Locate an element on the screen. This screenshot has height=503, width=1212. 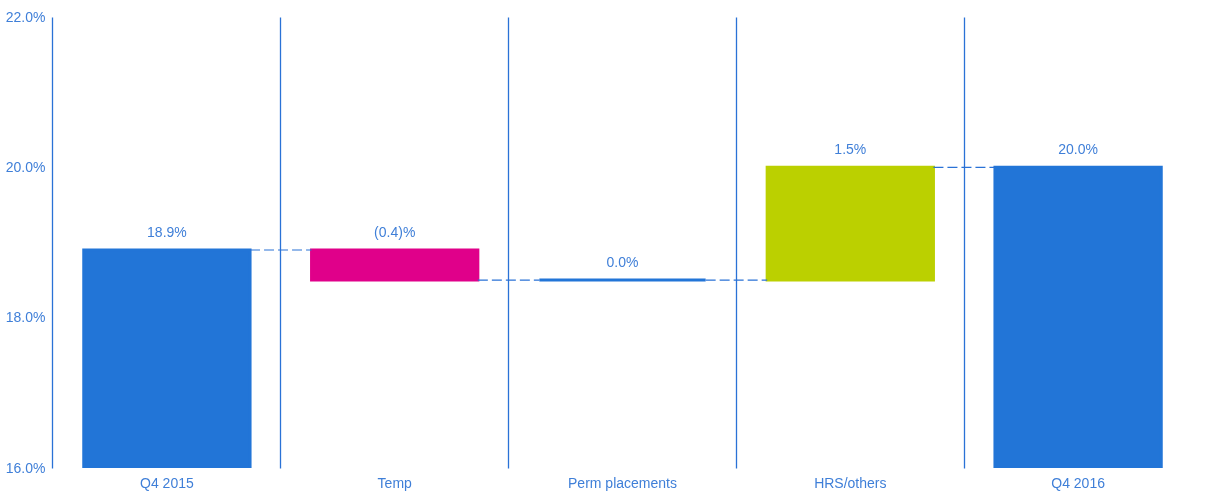
data-label: 0.0% is located at coordinates (622, 262).